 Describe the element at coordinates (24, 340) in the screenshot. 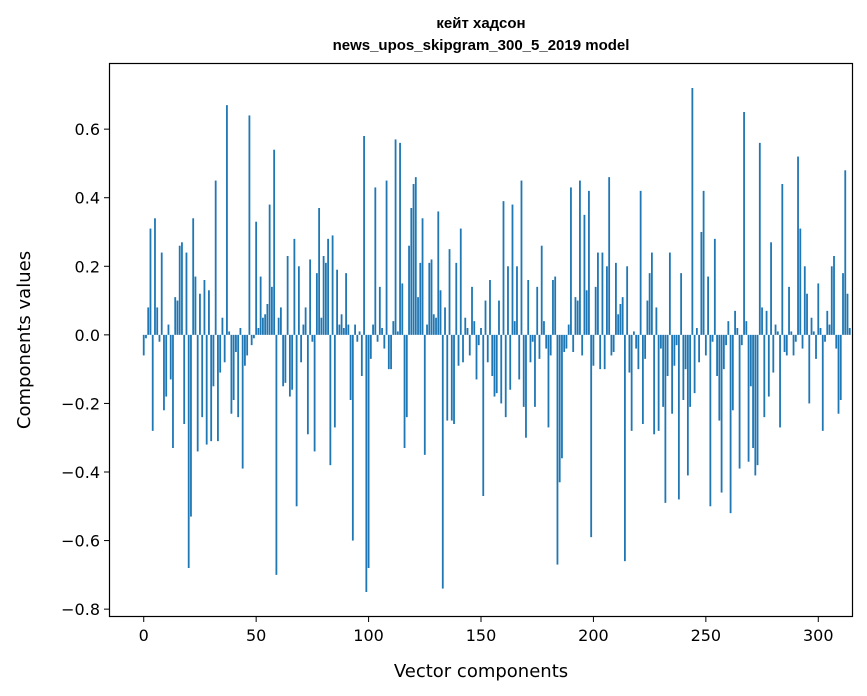

I see `y-axis-label: Components values` at that location.